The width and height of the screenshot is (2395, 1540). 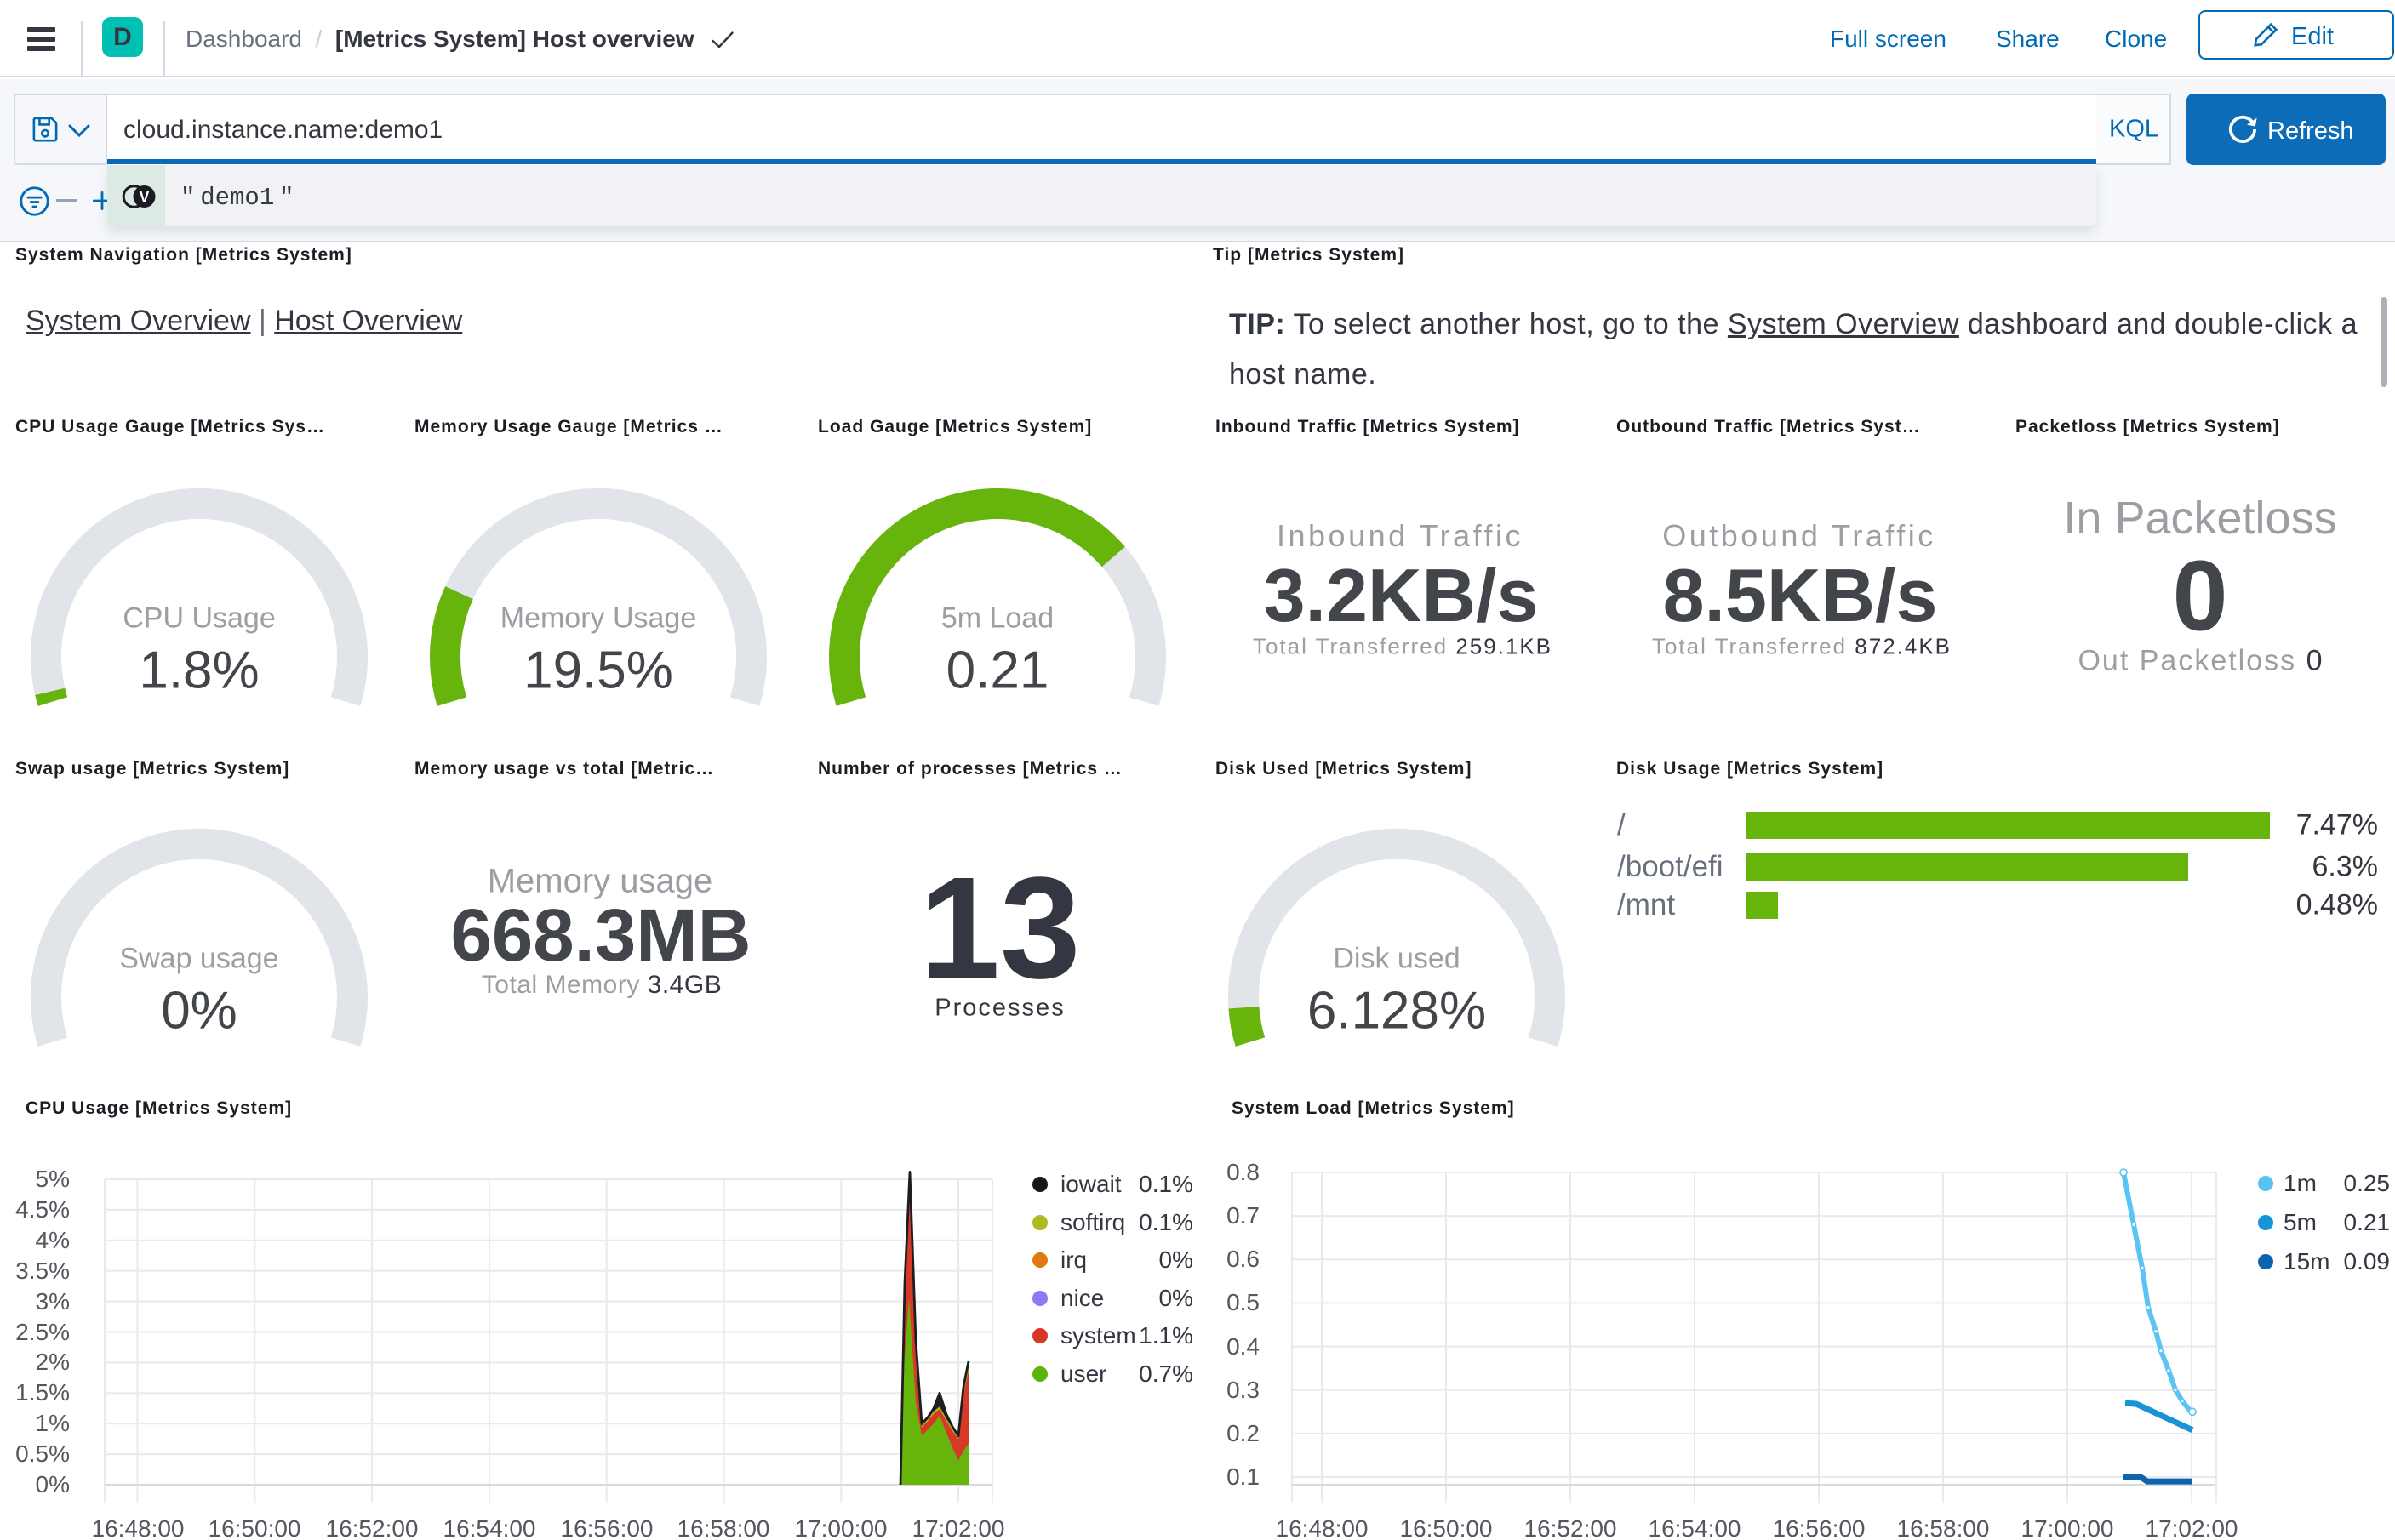 I want to click on svg-text: V, so click(x=144, y=197).